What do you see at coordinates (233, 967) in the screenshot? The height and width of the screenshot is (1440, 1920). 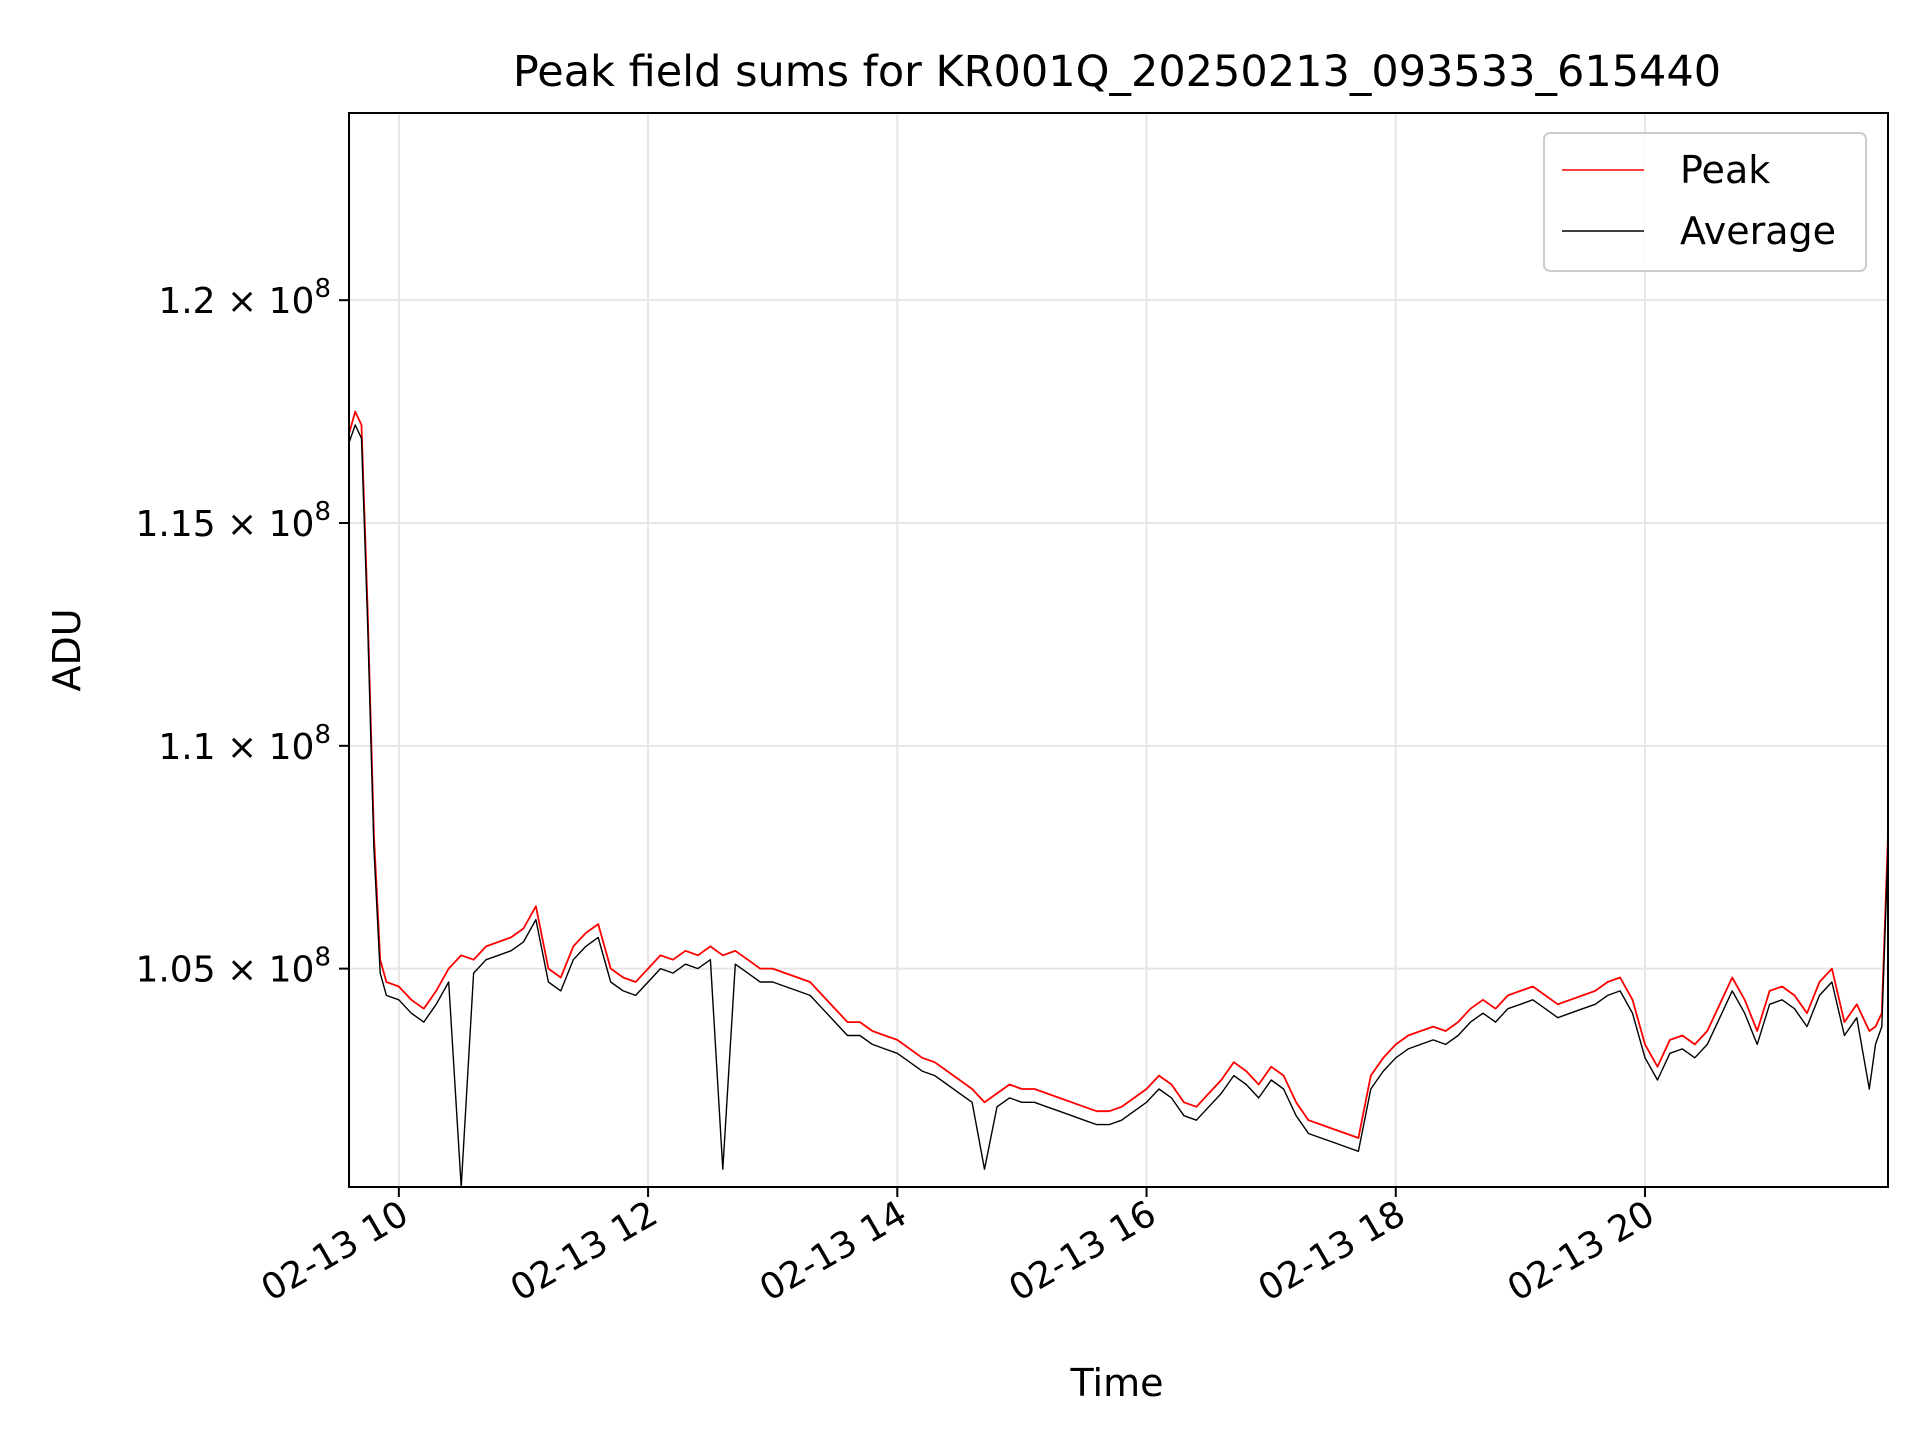 I see `y-tick-label: 1.05 × 108` at bounding box center [233, 967].